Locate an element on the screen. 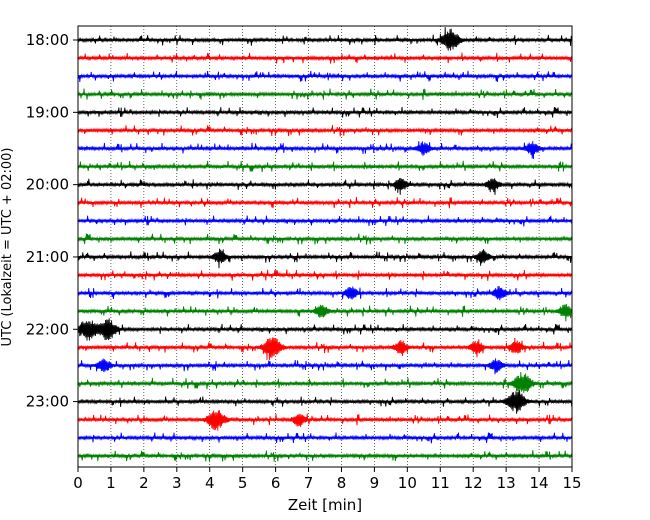 The height and width of the screenshot is (520, 650). y-axis-label: UTC (Lokalzeit = UTC + 02:00) is located at coordinates (7, 247).